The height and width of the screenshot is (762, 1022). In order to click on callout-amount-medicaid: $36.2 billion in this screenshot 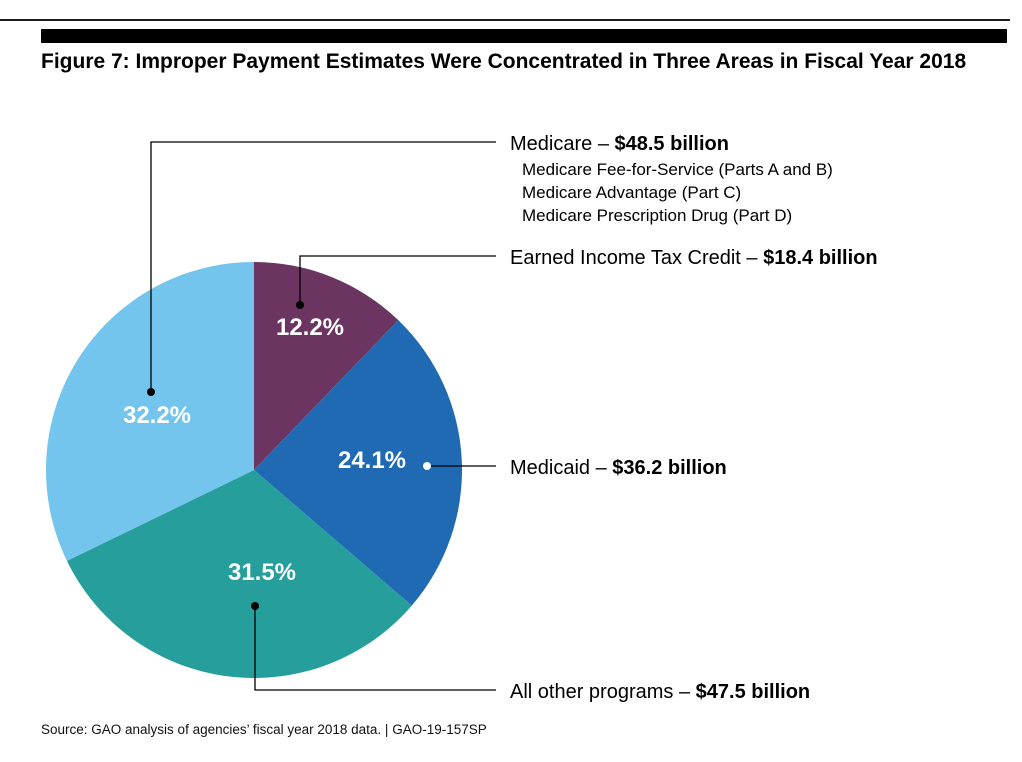, I will do `click(669, 468)`.